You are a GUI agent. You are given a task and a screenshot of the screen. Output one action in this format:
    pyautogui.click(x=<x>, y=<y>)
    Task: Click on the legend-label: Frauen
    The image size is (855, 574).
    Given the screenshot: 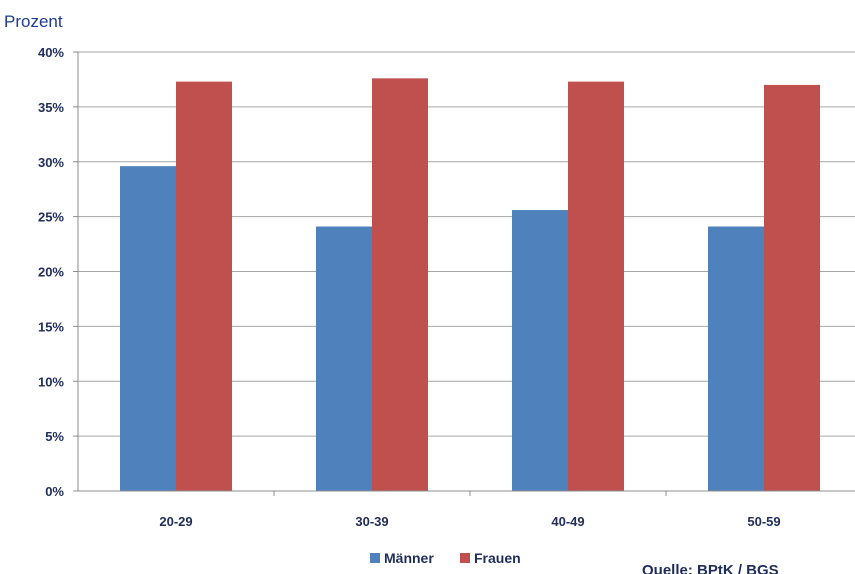 What is the action you would take?
    pyautogui.click(x=497, y=558)
    